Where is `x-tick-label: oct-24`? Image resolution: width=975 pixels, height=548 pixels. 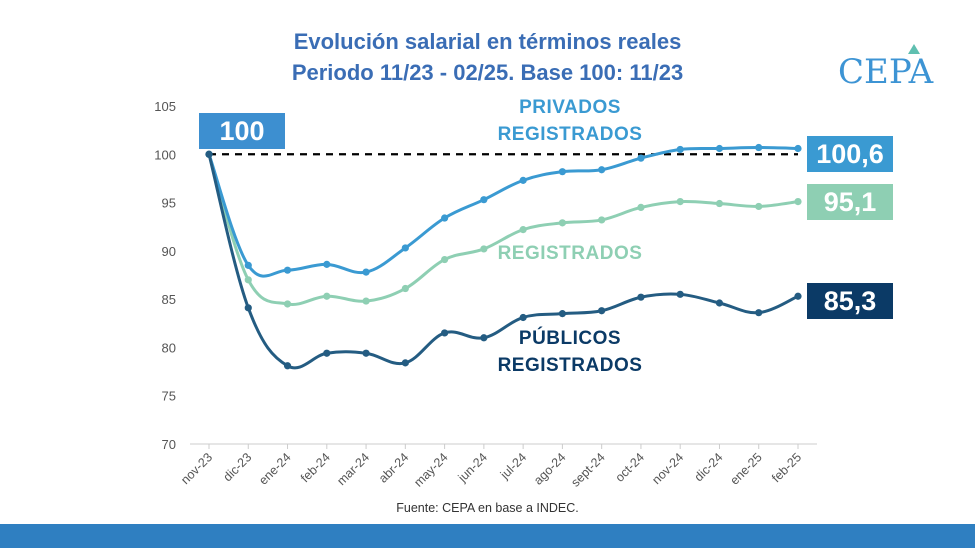 x-tick-label: oct-24 is located at coordinates (630, 467).